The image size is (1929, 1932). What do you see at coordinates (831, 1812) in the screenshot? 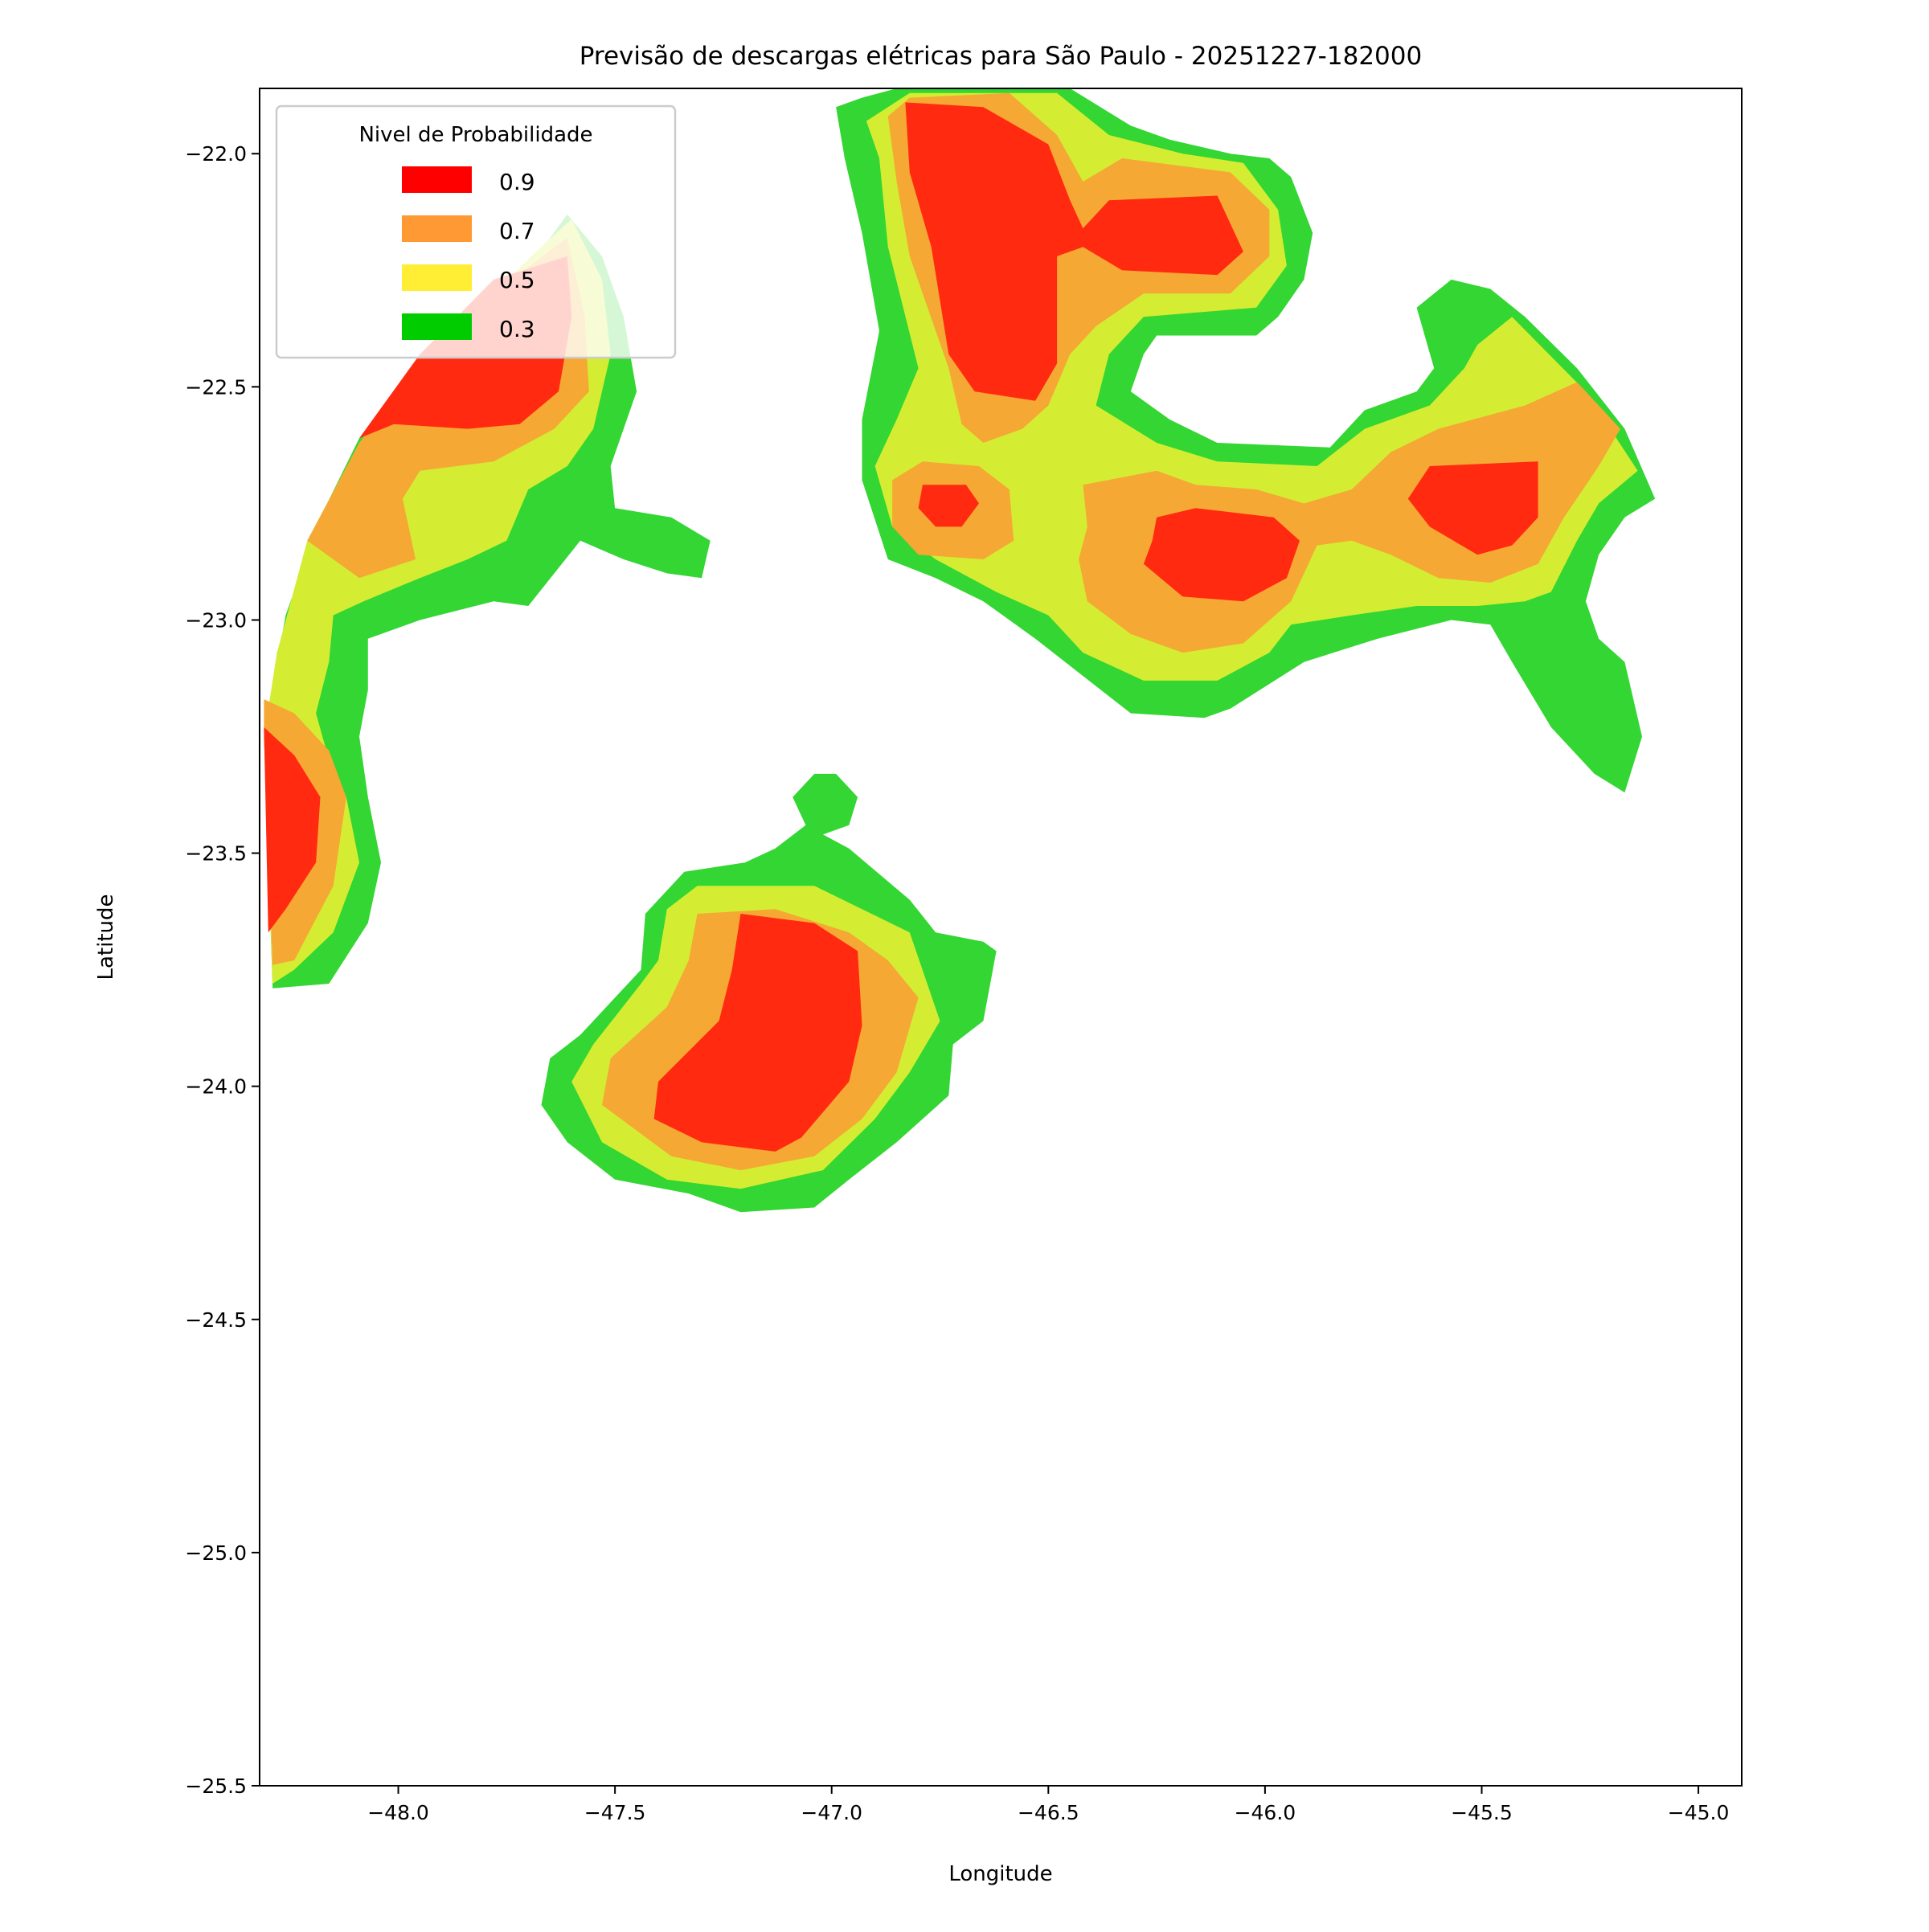
I see `x-tick-label: −47.0` at bounding box center [831, 1812].